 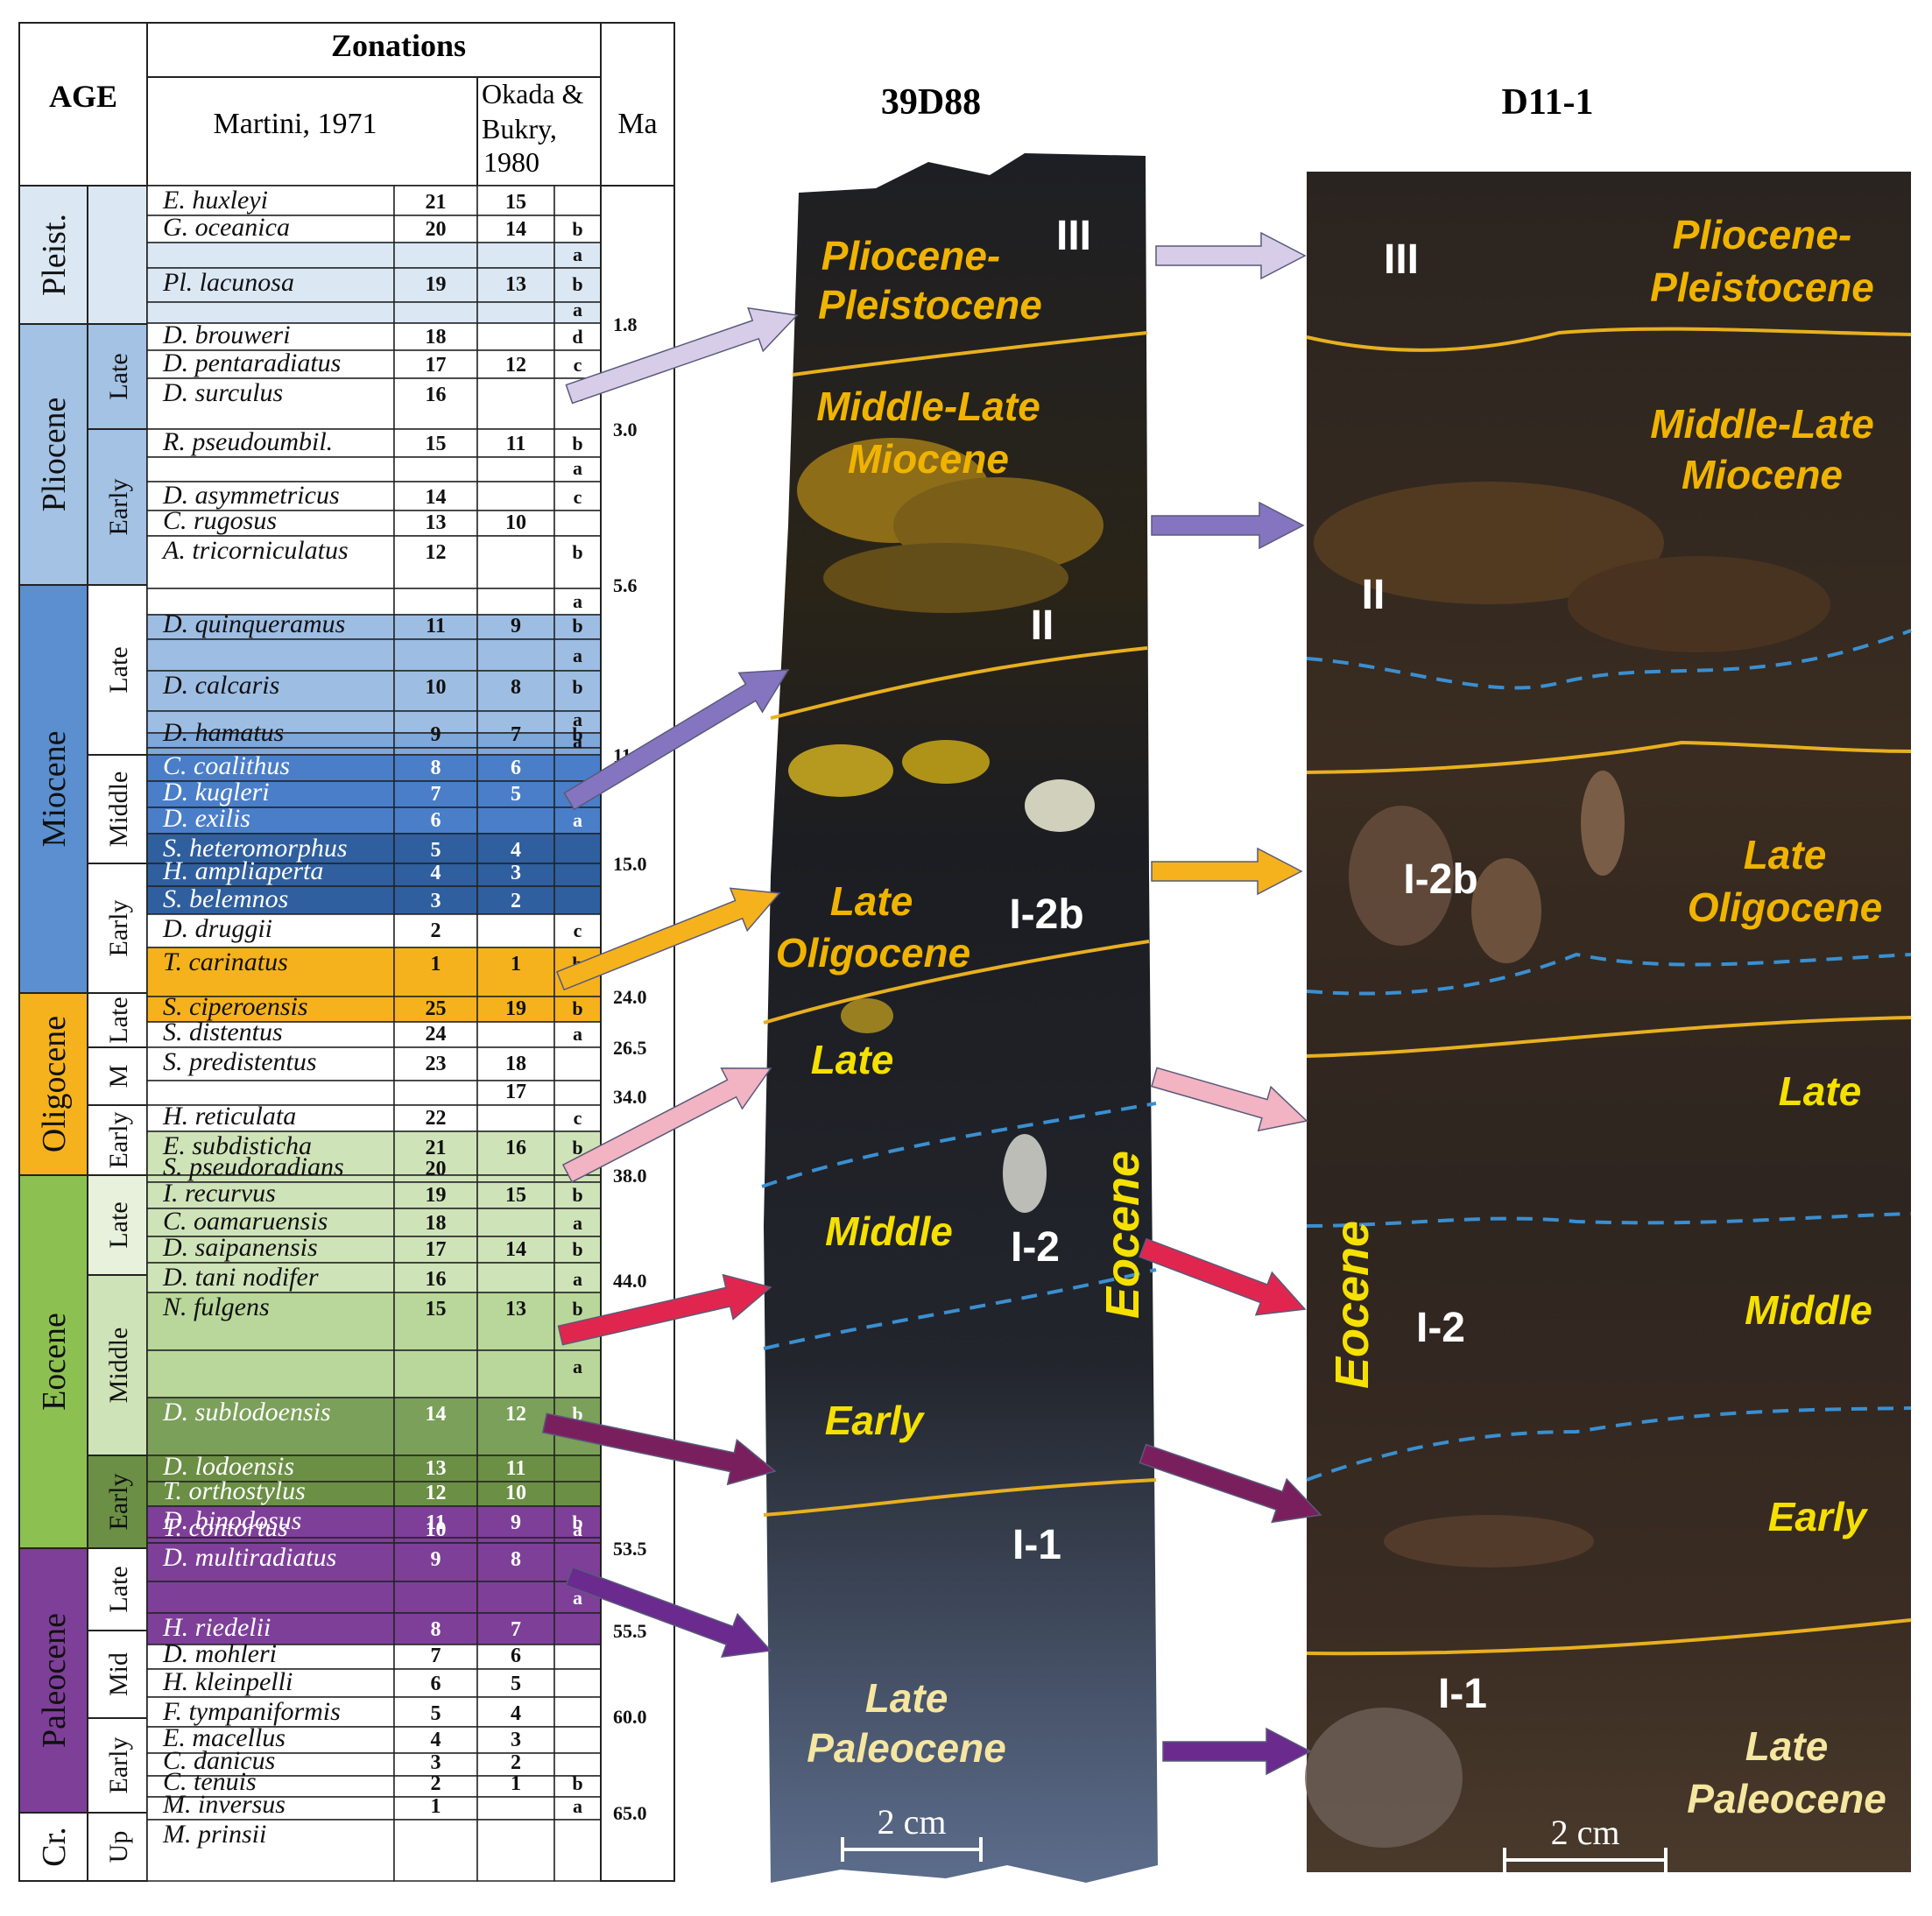 What do you see at coordinates (1440, 879) in the screenshot?
I see `core2-unit-I2b: I-2b` at bounding box center [1440, 879].